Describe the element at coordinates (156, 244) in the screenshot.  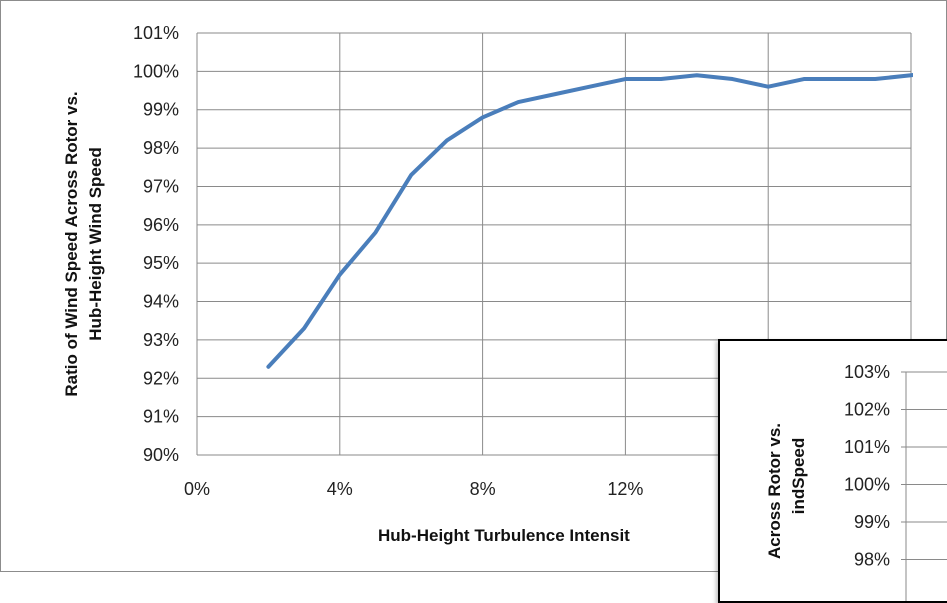
I see `y-tick-labels: 90% 91% 92% 93% 94% 95% 96% 97% 98% 99% 100% 101%` at that location.